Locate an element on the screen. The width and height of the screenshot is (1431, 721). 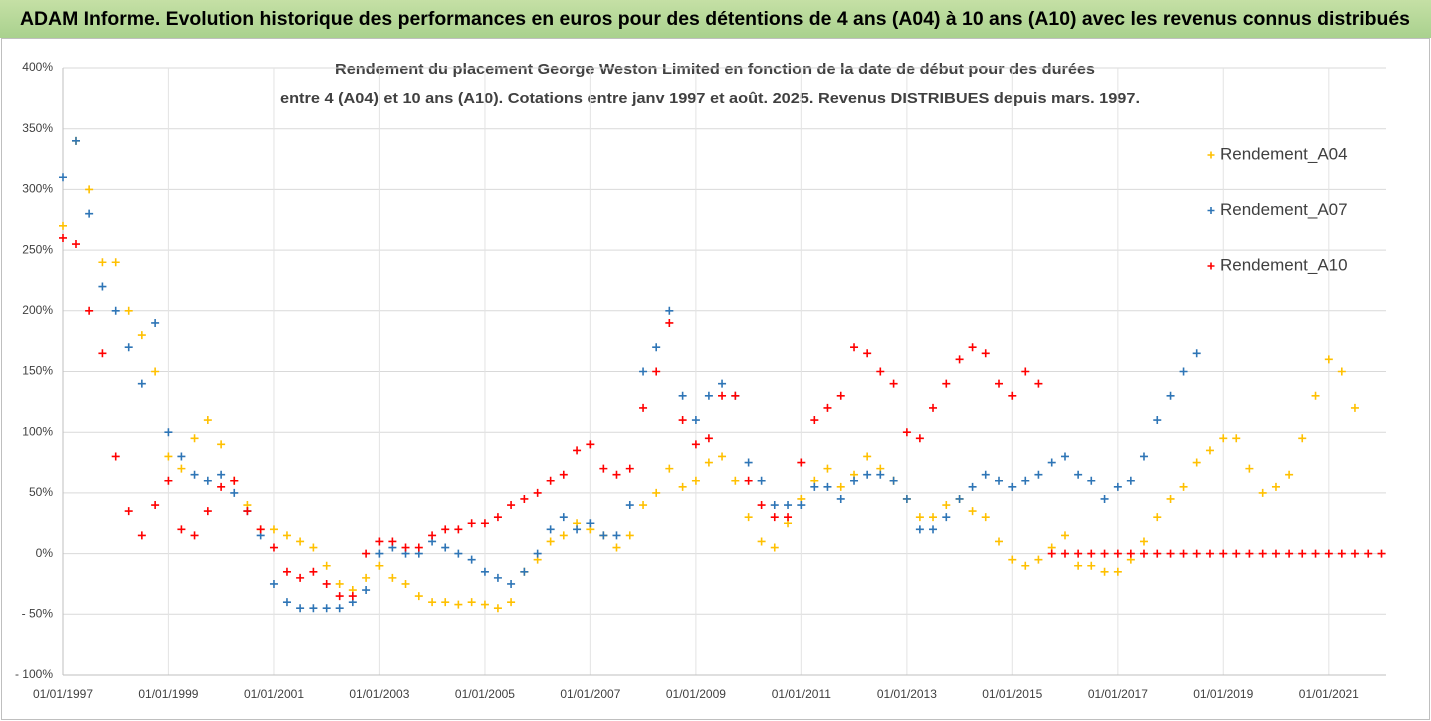
y-tick-label: 0% is located at coordinates (45, 553).